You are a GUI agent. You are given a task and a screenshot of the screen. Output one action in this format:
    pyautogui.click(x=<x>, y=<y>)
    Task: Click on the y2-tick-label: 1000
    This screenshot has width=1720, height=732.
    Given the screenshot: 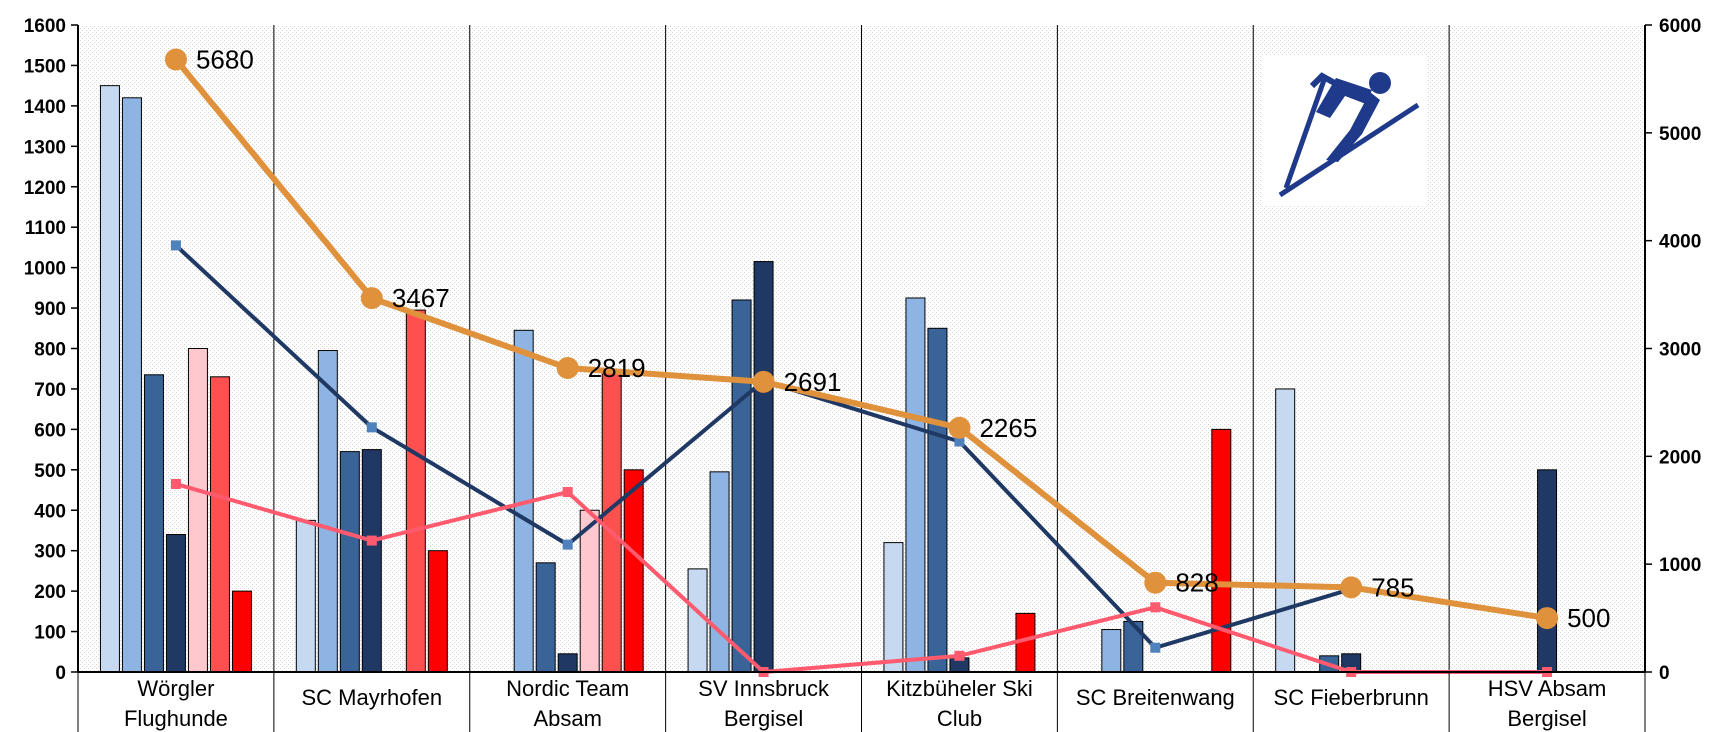 What is the action you would take?
    pyautogui.click(x=1680, y=565)
    